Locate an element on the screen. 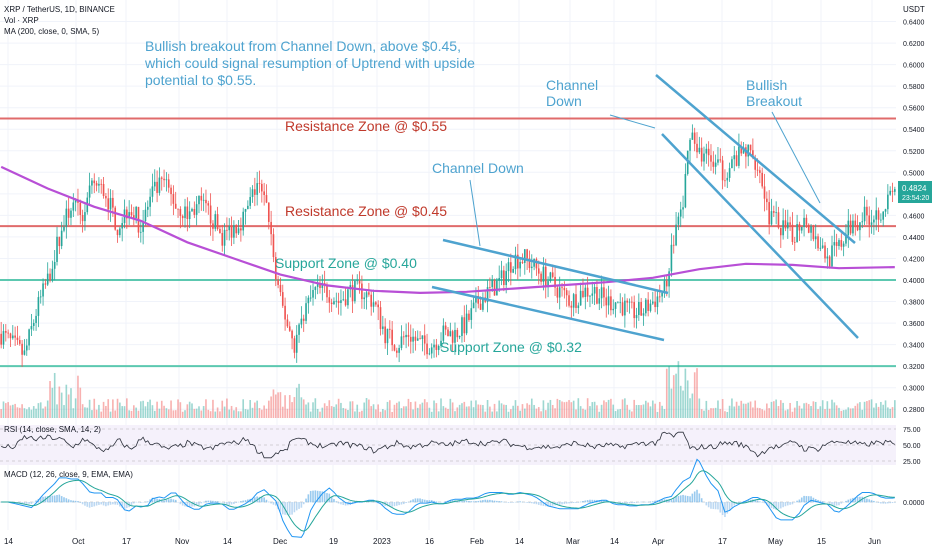 The image size is (932, 550). x-tick-label: May is located at coordinates (775, 541).